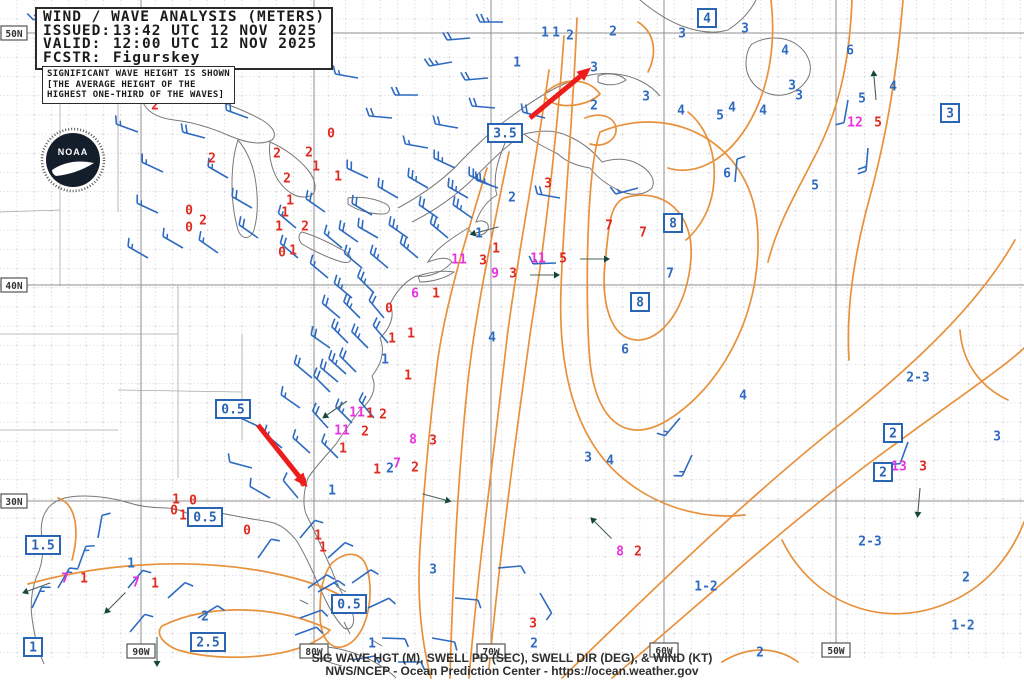  What do you see at coordinates (855, 123) in the screenshot?
I see `swell-period-label: 12` at bounding box center [855, 123].